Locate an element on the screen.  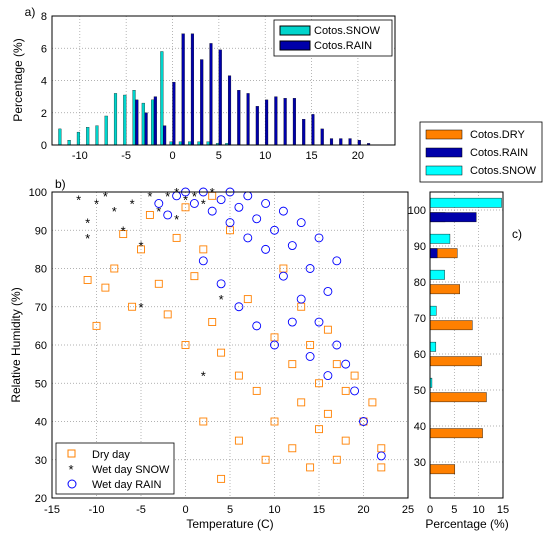
a-ytick-label: 8 is located at coordinates (44, 17).